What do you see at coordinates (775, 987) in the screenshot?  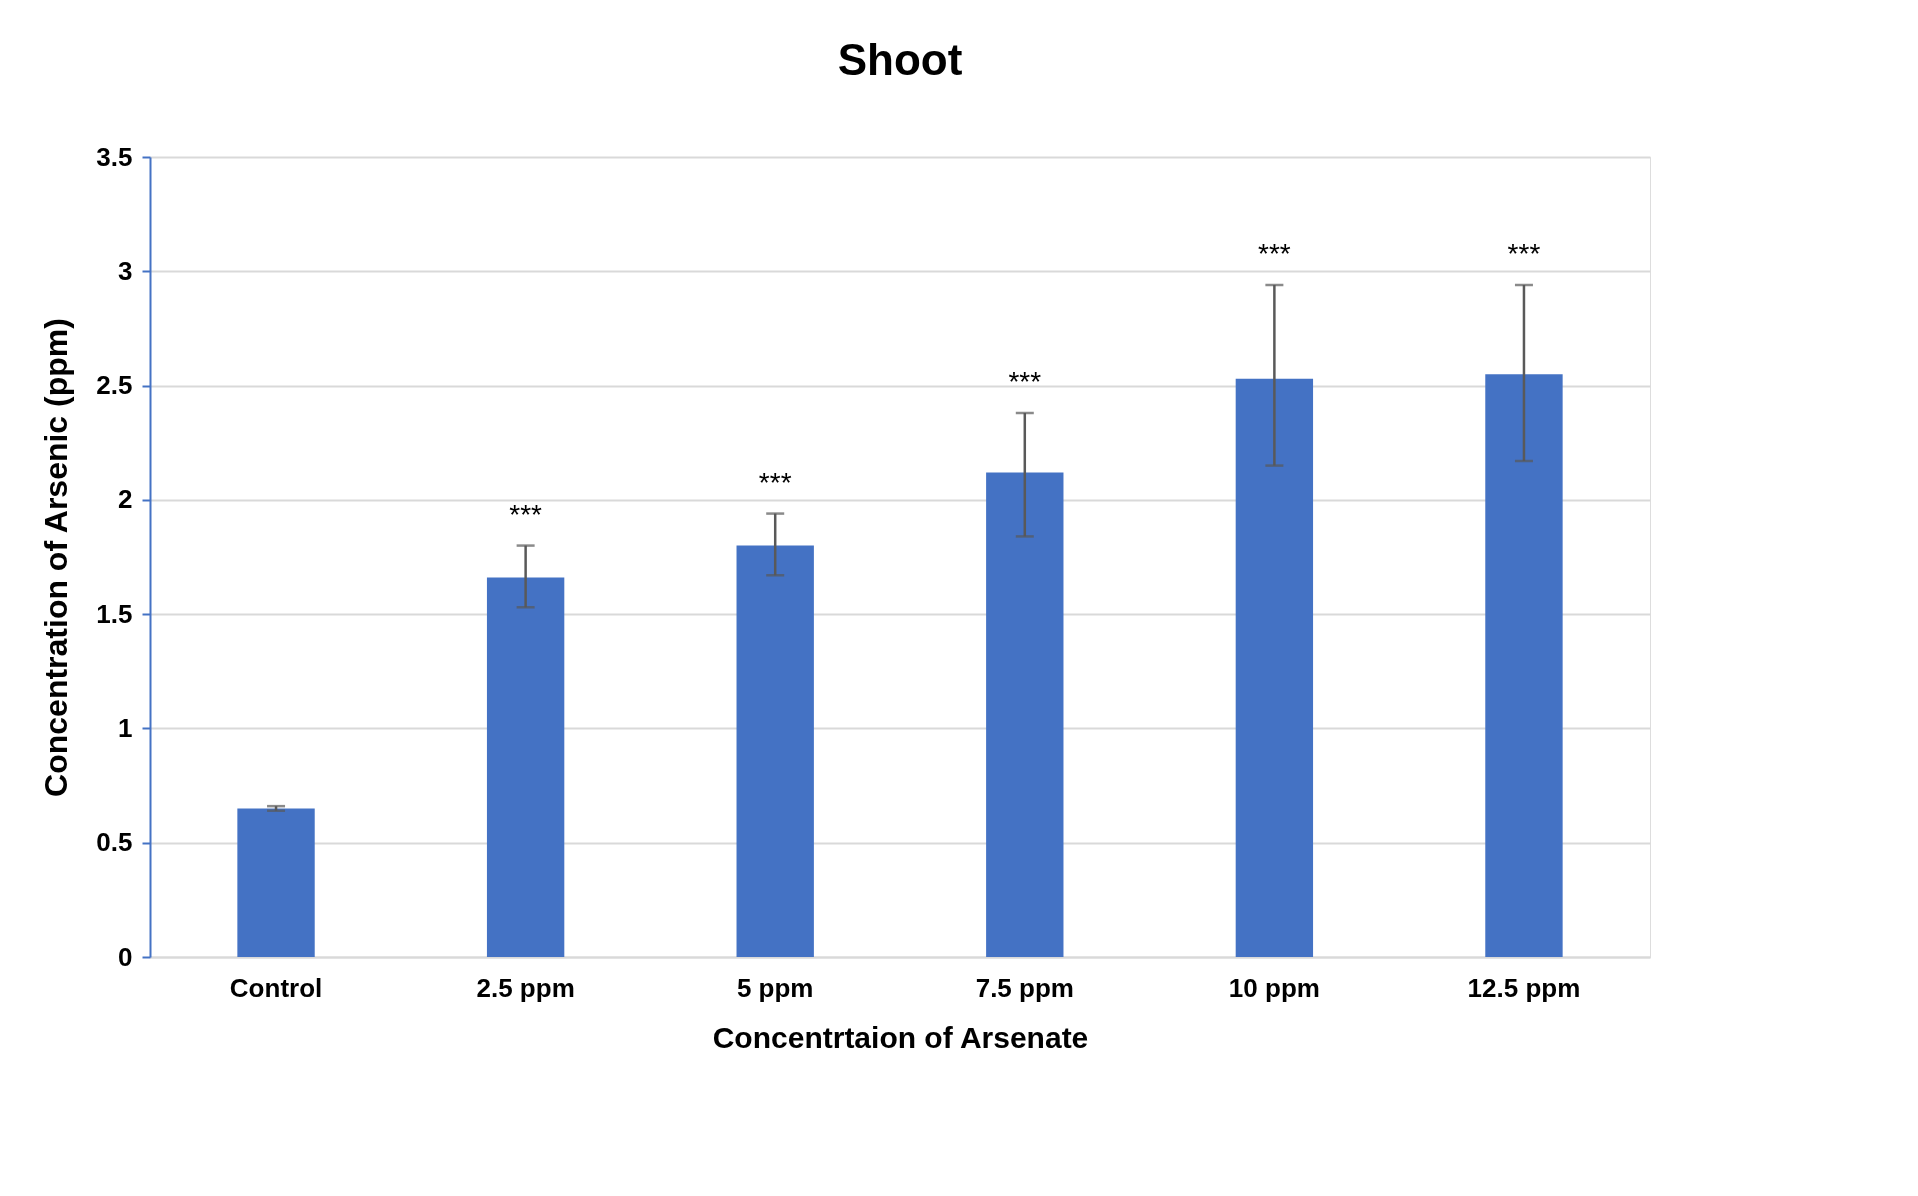 I see `x-tick-label: 5 ppm` at bounding box center [775, 987].